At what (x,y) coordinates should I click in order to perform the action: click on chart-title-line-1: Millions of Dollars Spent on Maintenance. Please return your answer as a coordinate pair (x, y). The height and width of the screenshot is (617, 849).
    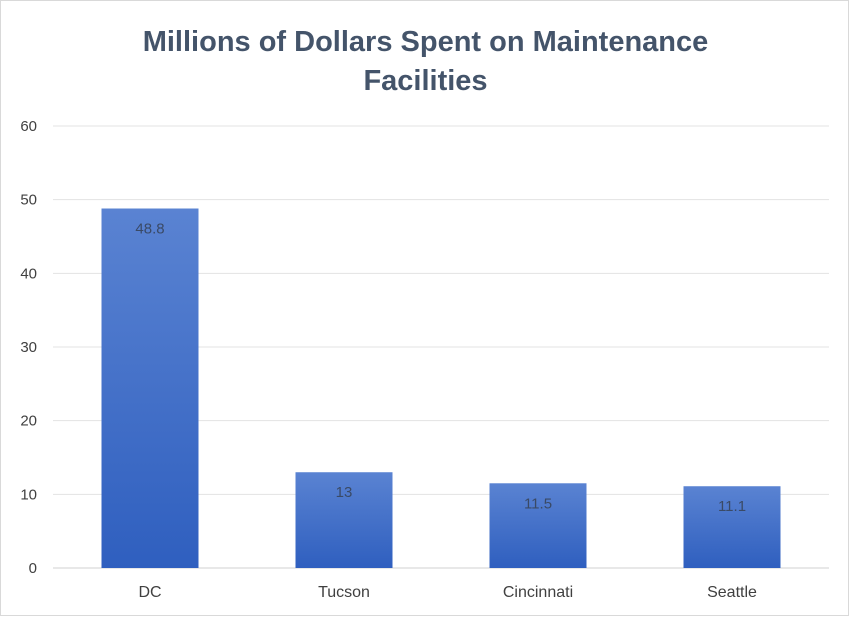
    Looking at the image, I should click on (425, 42).